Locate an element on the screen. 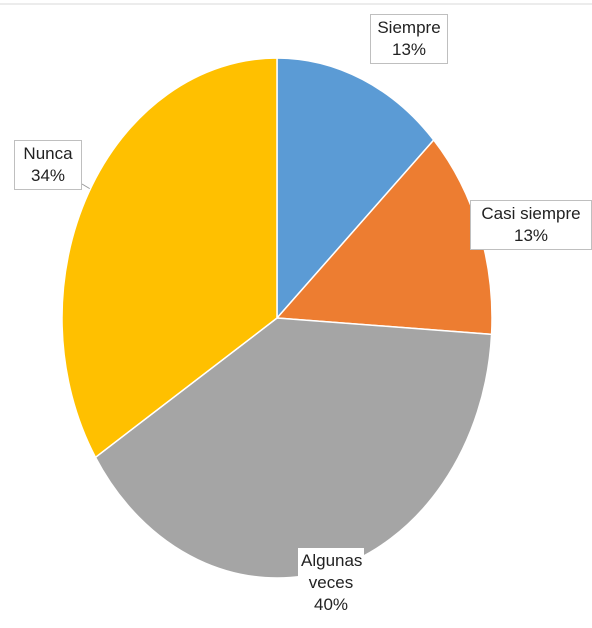 The width and height of the screenshot is (592, 628). data-label: Siempre 13% is located at coordinates (409, 39).